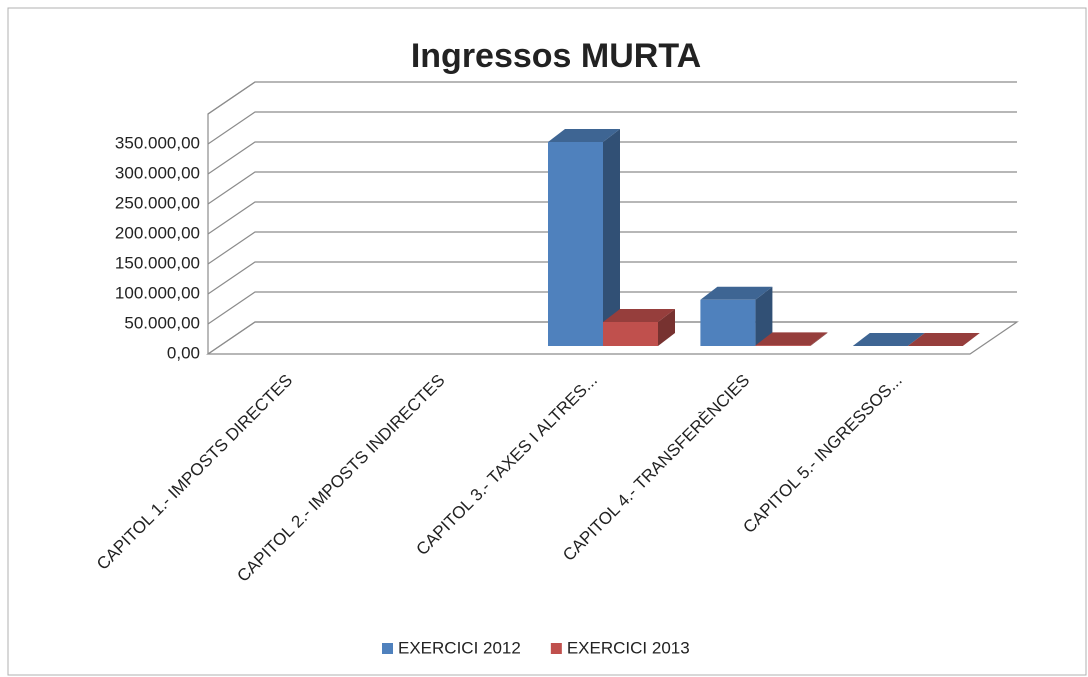 The image size is (1088, 677). What do you see at coordinates (157, 262) in the screenshot?
I see `y-tick-label: 150.000,00` at bounding box center [157, 262].